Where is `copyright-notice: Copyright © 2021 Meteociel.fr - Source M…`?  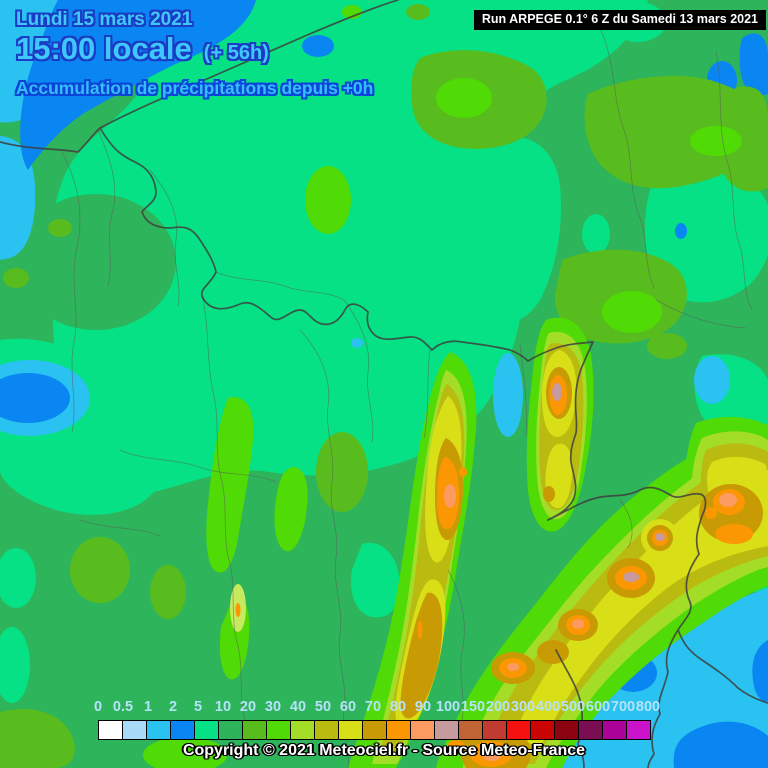 copyright-notice: Copyright © 2021 Meteociel.fr - Source M… is located at coordinates (384, 750).